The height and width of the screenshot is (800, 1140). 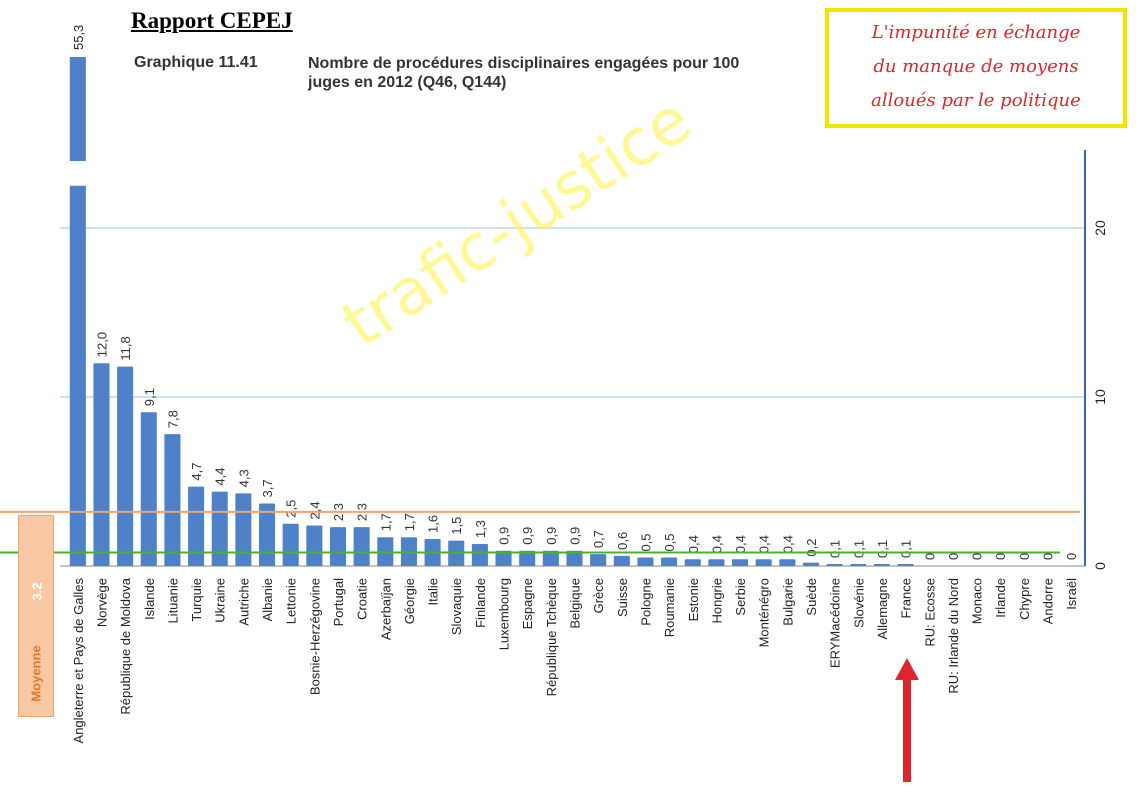 I want to click on bar-value-label: 55,3, so click(x=78, y=37).